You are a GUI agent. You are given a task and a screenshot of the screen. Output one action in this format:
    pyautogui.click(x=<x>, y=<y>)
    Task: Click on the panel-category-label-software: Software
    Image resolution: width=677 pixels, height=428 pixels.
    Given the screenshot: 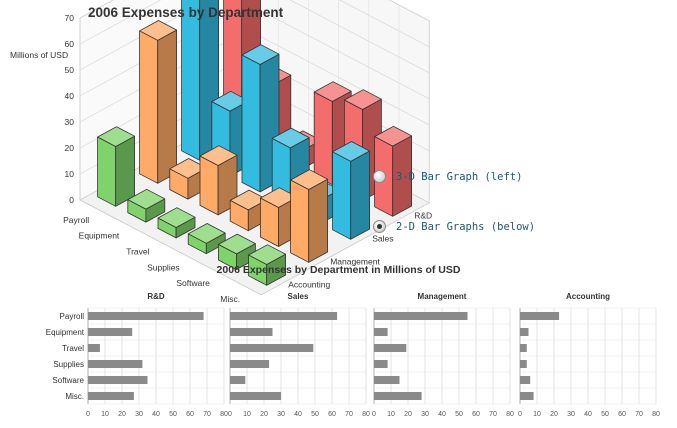 What is the action you would take?
    pyautogui.click(x=68, y=380)
    